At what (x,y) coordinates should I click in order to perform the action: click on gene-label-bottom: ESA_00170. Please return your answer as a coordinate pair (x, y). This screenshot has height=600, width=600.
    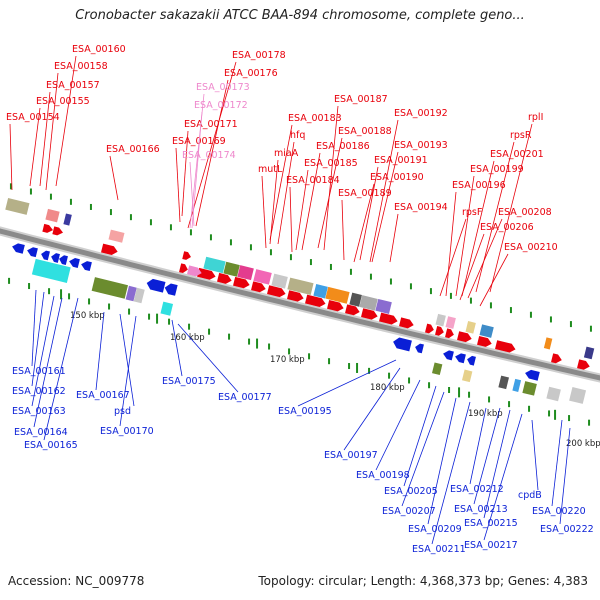
    Looking at the image, I should click on (127, 431).